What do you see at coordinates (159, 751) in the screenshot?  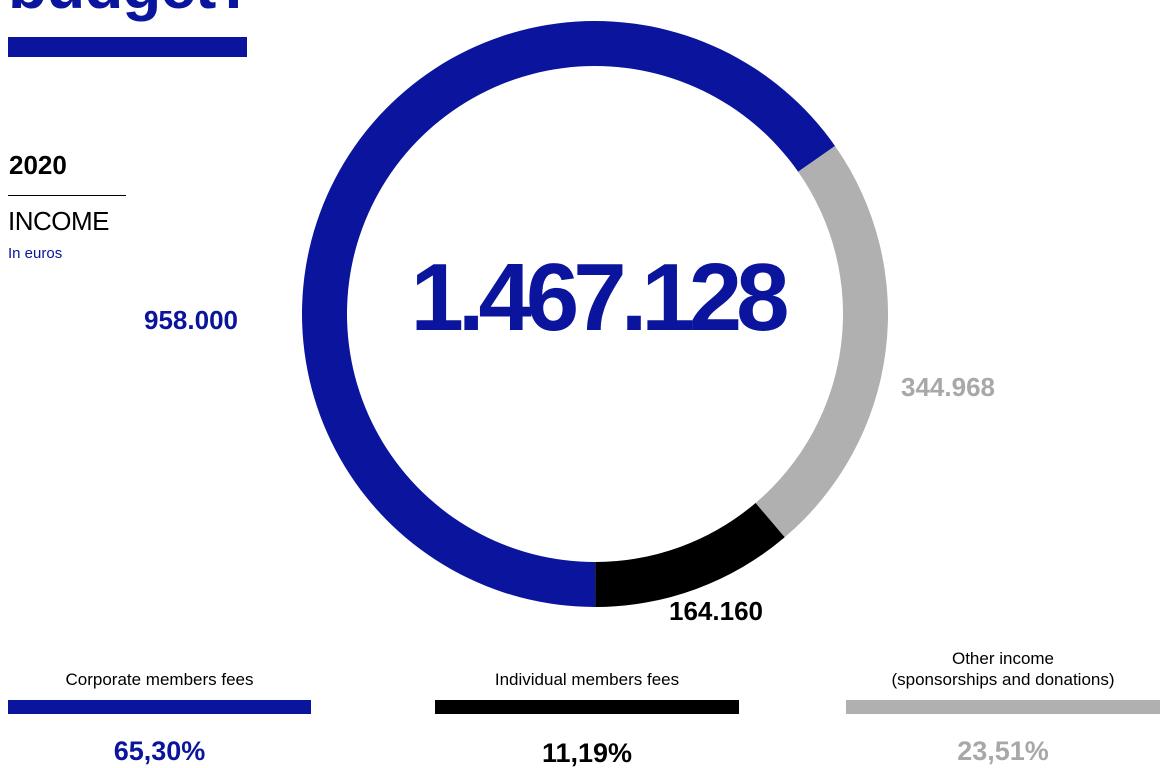 I see `legend-percent-corporate: 65,30%` at bounding box center [159, 751].